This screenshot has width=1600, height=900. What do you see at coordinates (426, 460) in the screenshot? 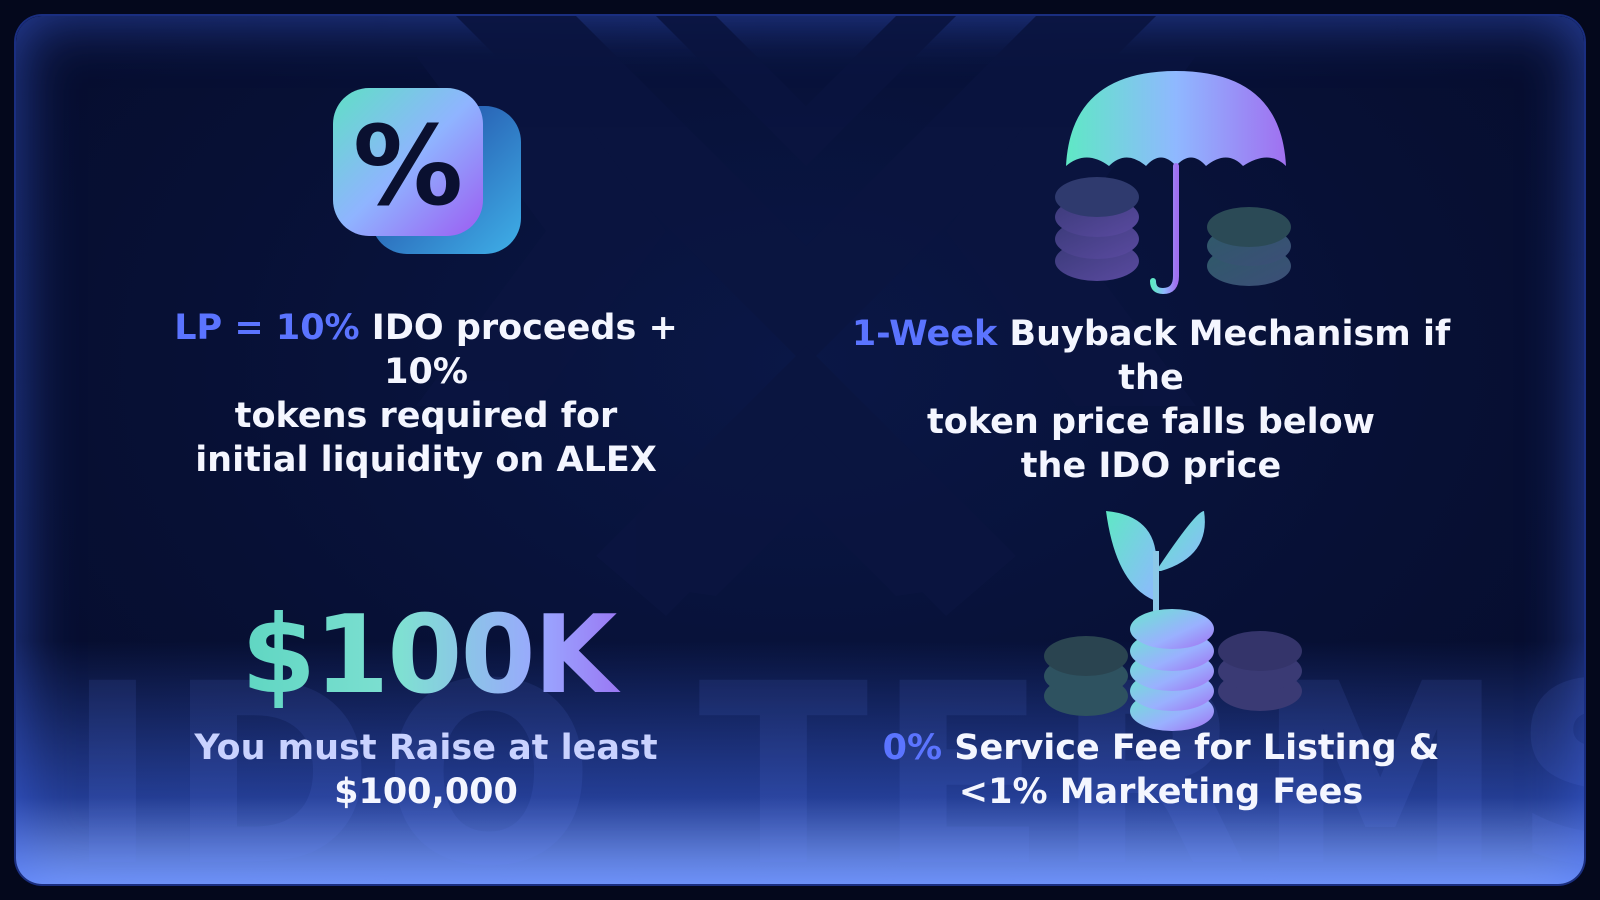
I see `lp-line-3: initial liquidity on ALEX` at bounding box center [426, 460].